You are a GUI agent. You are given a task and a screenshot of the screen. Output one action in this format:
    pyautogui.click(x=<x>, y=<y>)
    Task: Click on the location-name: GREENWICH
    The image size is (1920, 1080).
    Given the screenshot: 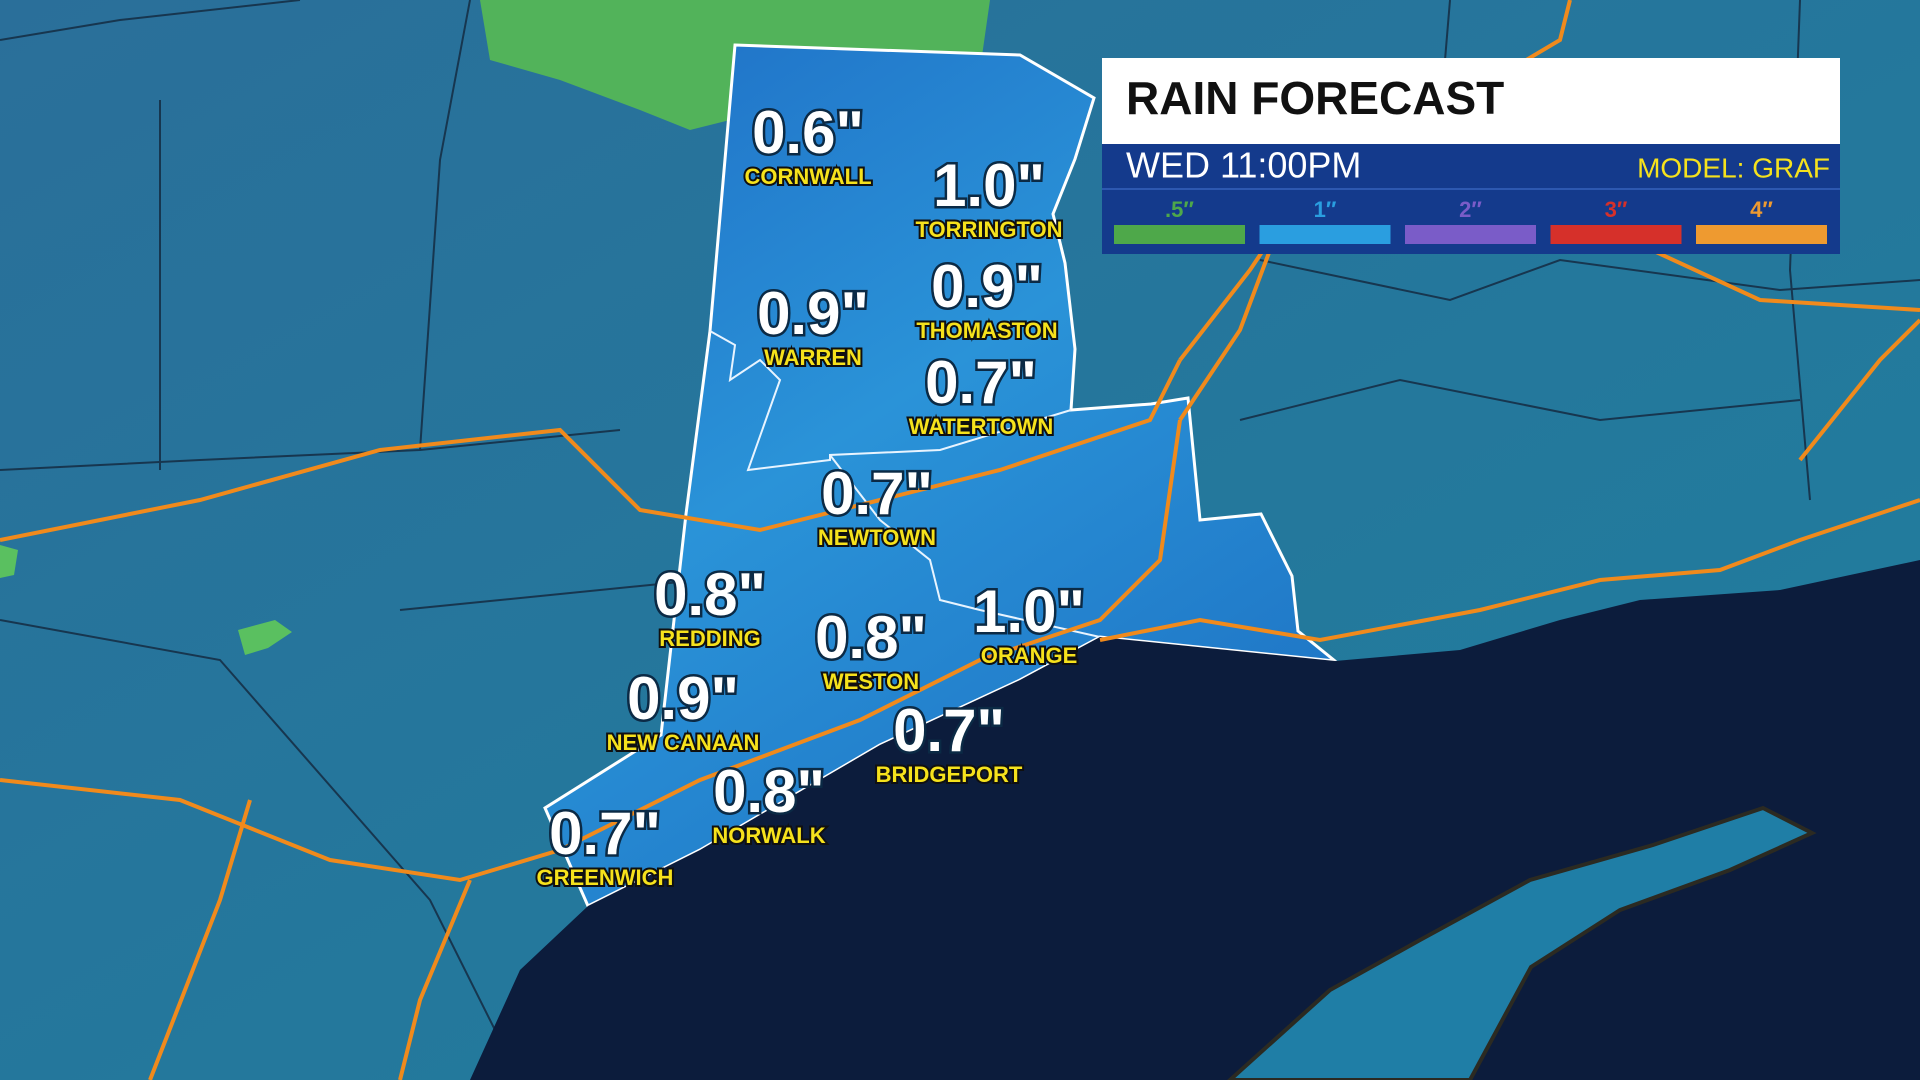 What is the action you would take?
    pyautogui.click(x=605, y=877)
    